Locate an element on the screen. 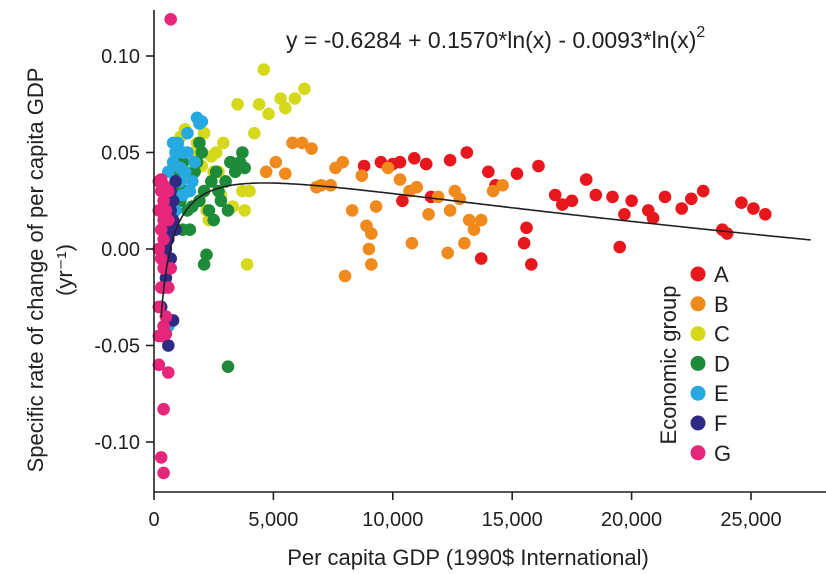  y-tick-label: 0.00 is located at coordinates (120, 250).